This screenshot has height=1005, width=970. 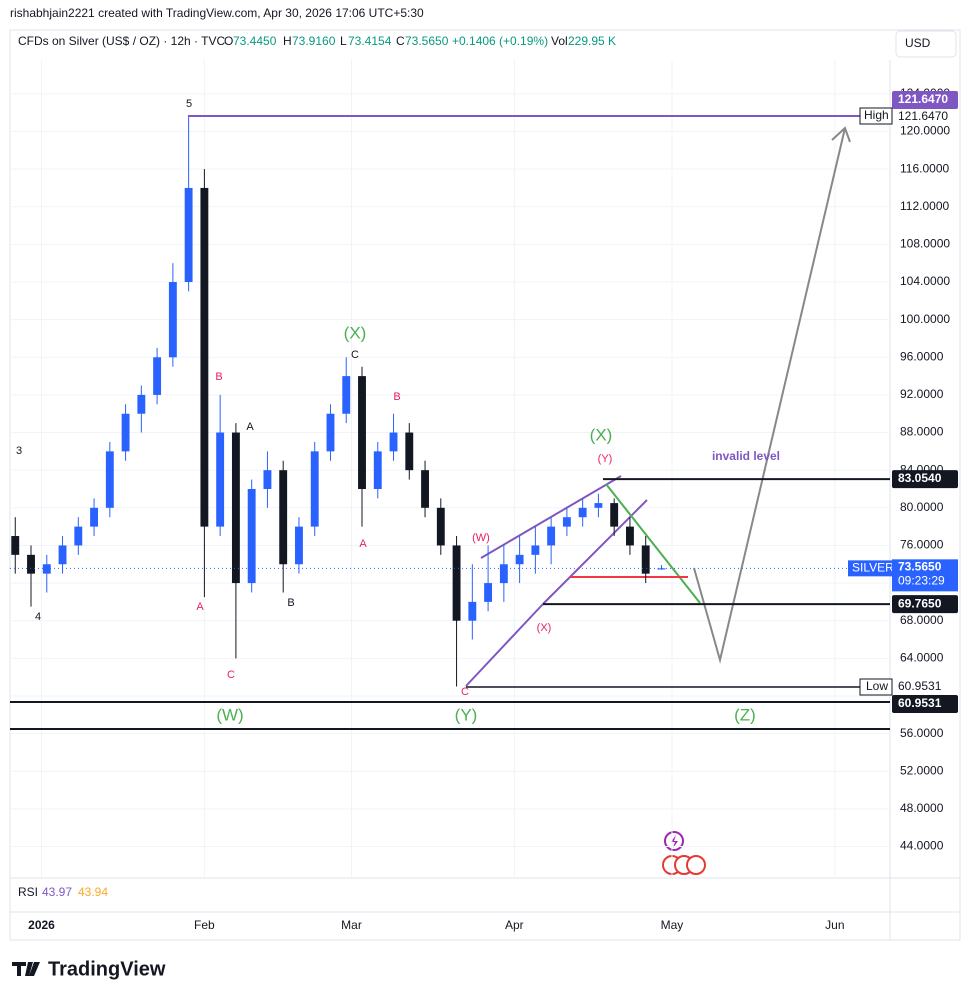 I want to click on y-tick-label: 108.0000, so click(x=925, y=244).